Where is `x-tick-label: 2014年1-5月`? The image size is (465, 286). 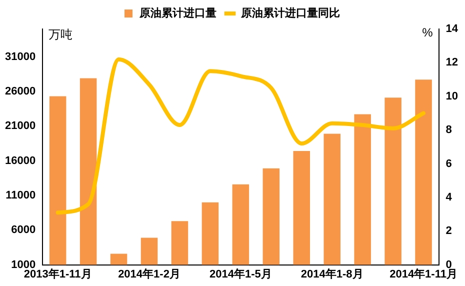
x-tick-label: 2014年1-5月 is located at coordinates (240, 273).